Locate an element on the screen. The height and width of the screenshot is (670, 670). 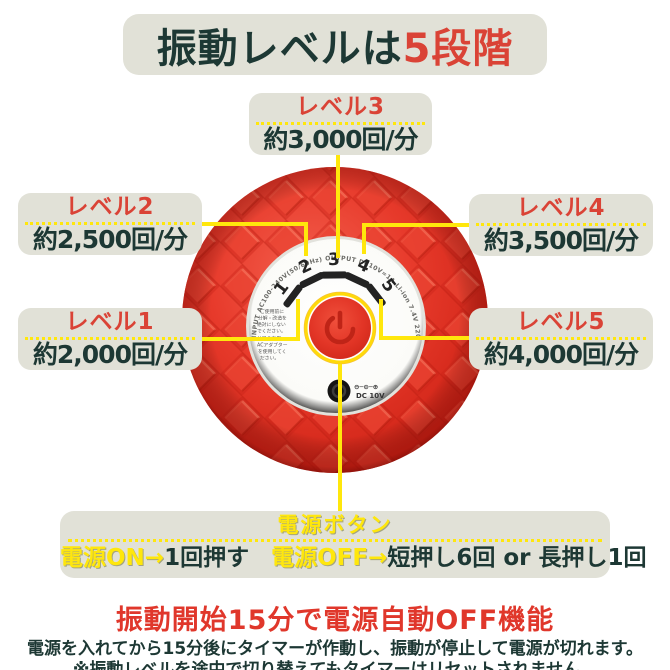
level-4-callout: レベル4 約3,500回/分 is located at coordinates (561, 225).